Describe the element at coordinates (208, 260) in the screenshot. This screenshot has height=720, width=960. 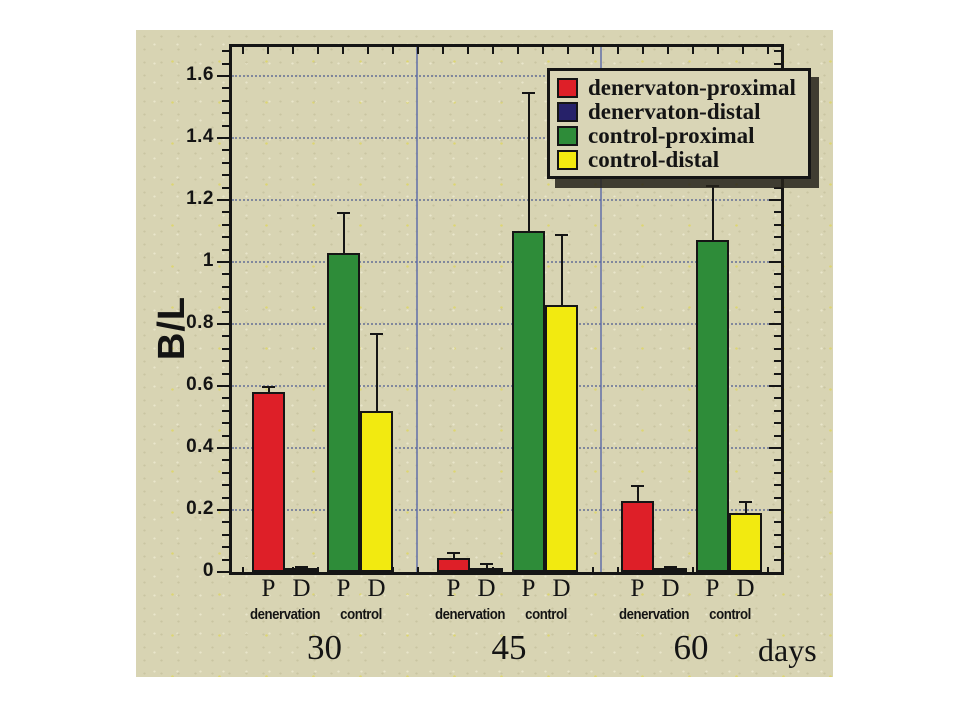
I see `y-tick-label: 1` at that location.